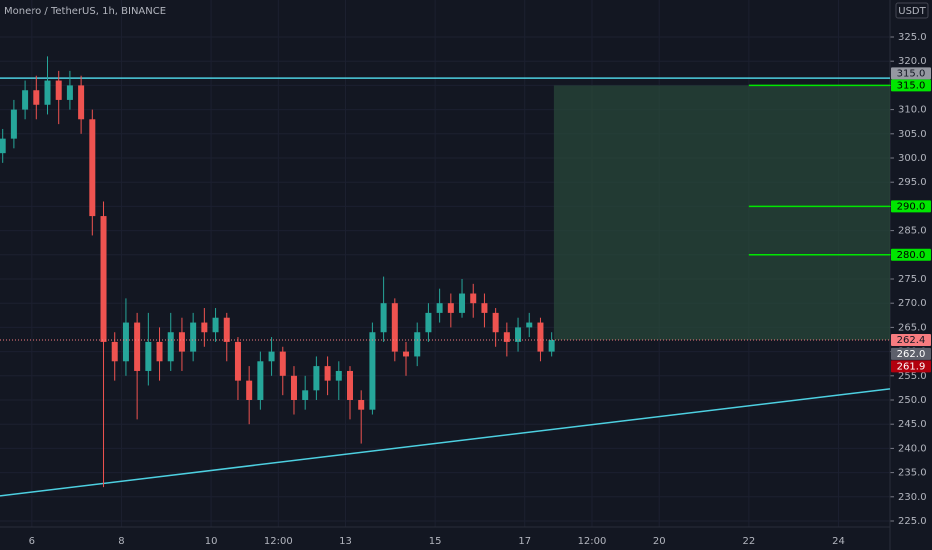 The height and width of the screenshot is (550, 932). I want to click on y-tick-label: 325.0, so click(912, 37).